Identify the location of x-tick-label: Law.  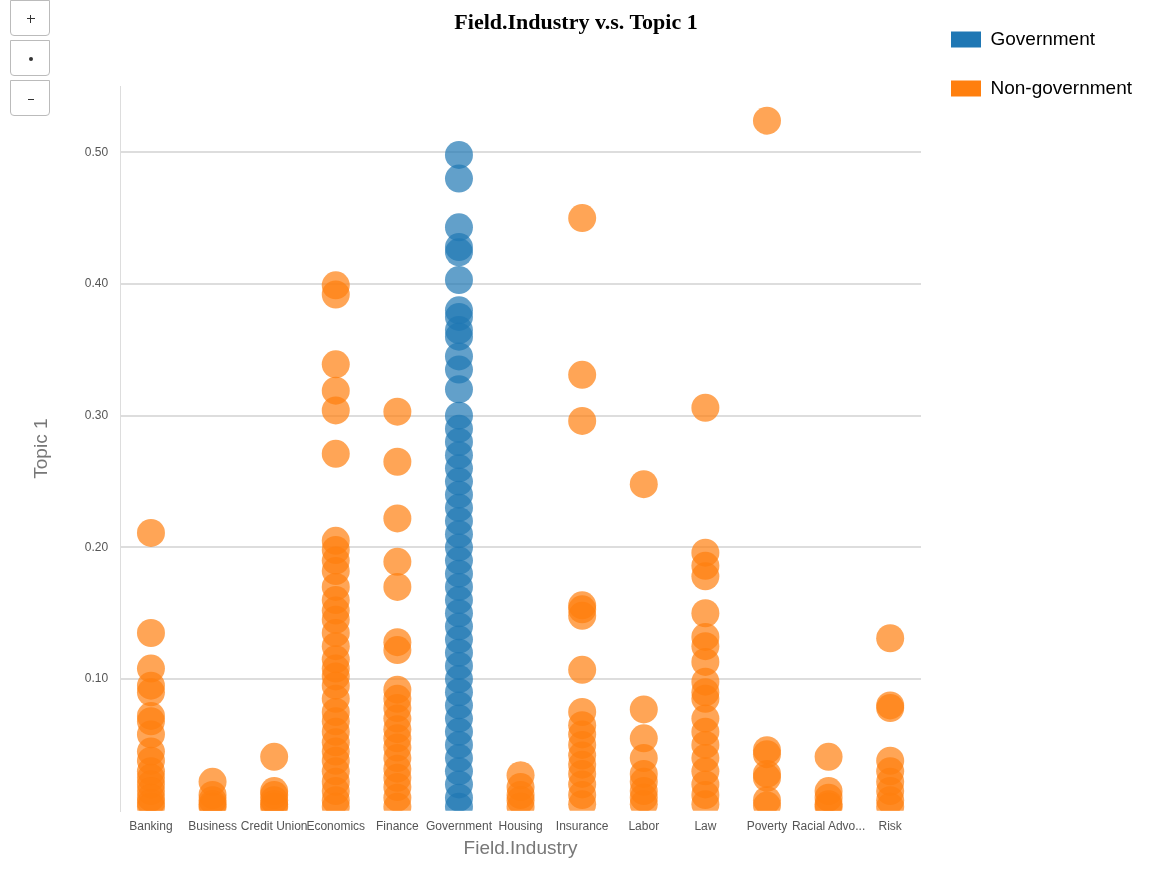
(705, 826).